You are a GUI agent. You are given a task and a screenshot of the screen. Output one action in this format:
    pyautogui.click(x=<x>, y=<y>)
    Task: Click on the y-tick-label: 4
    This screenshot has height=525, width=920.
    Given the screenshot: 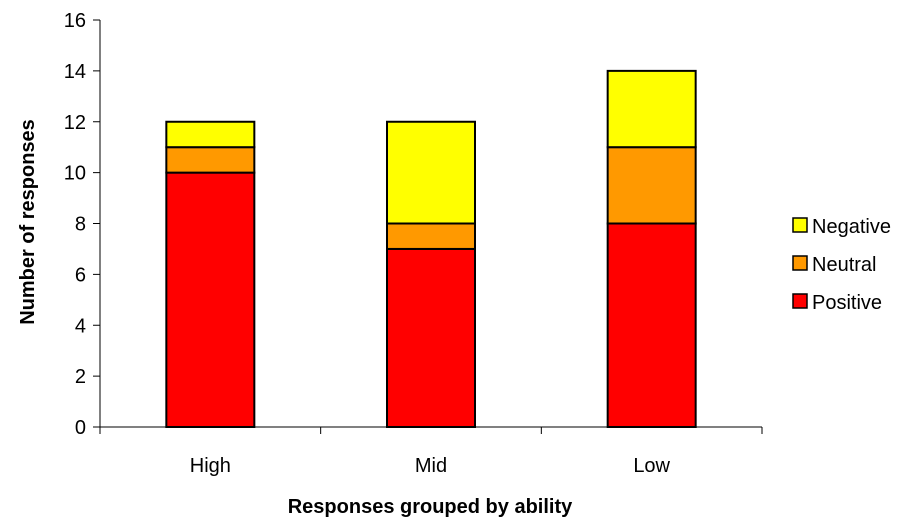 What is the action you would take?
    pyautogui.click(x=80, y=326)
    